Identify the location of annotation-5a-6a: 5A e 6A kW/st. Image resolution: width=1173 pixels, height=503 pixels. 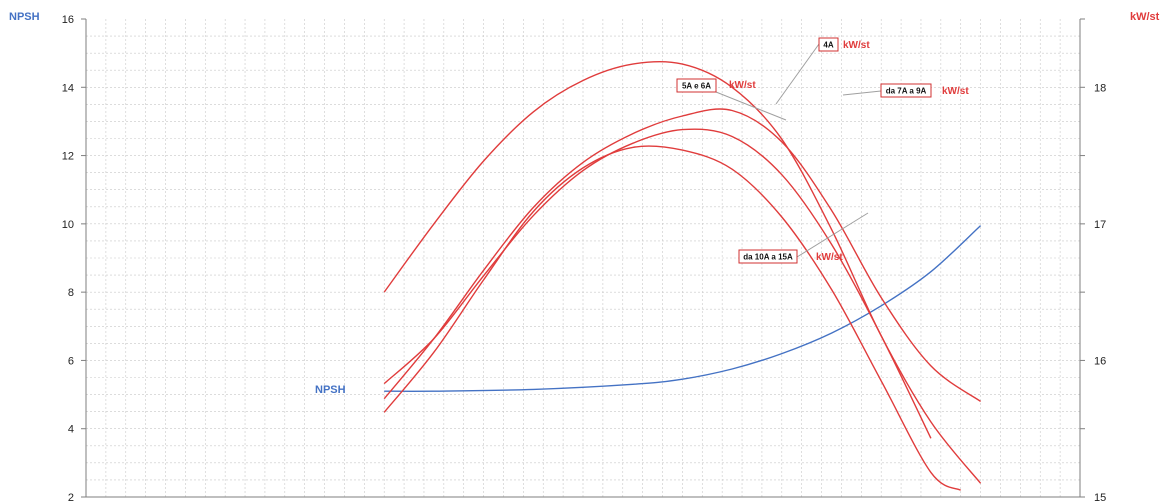
(716, 85).